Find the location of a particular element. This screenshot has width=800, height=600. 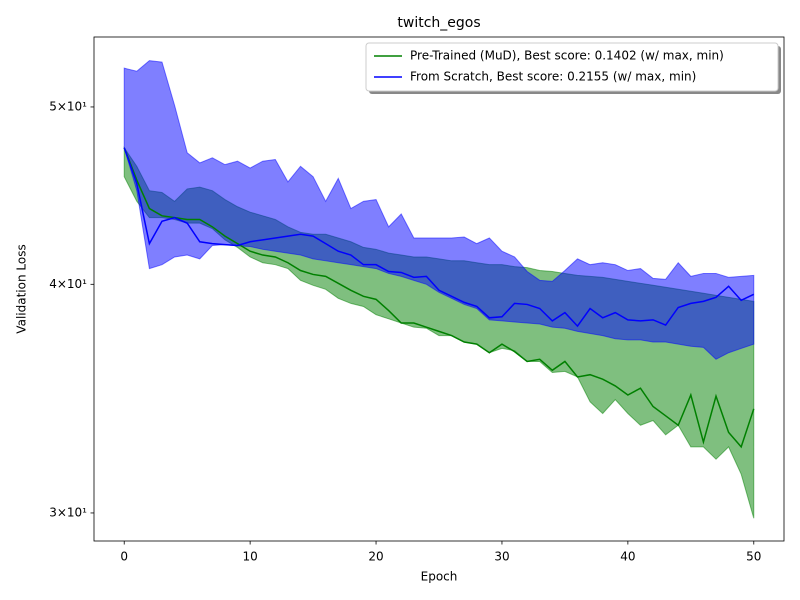

y-tick-label: 3×10¹ is located at coordinates (68, 512).